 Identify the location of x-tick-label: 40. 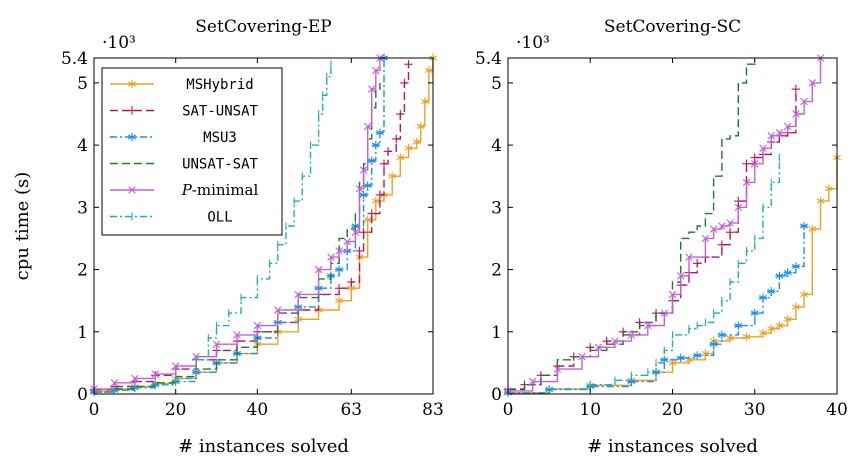
(837, 410).